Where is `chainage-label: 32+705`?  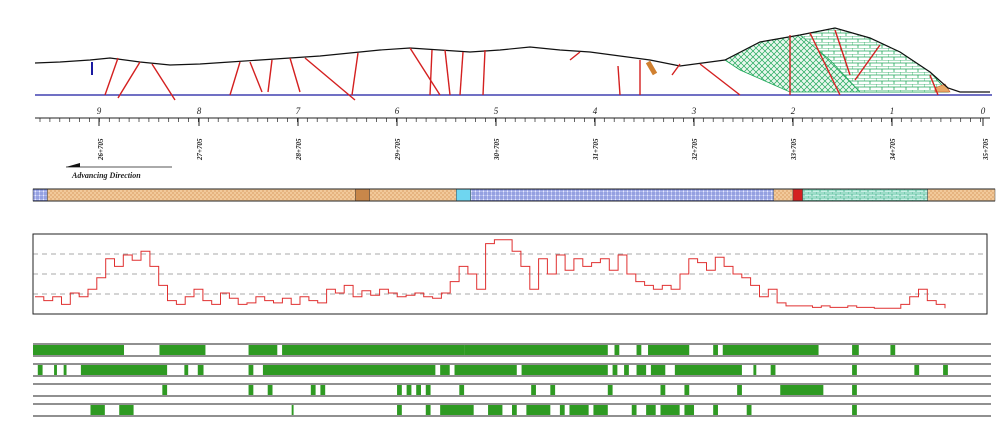
chainage-label: 32+705 is located at coordinates (695, 149).